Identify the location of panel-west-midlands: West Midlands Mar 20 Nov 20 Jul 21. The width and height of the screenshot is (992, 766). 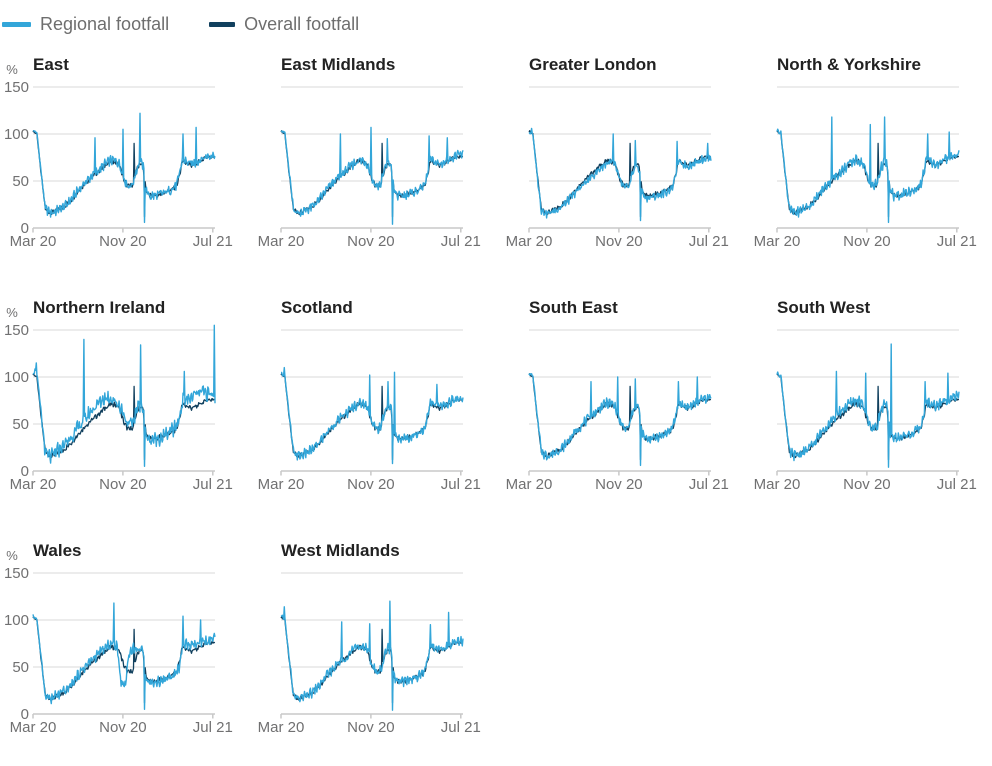
(372, 640).